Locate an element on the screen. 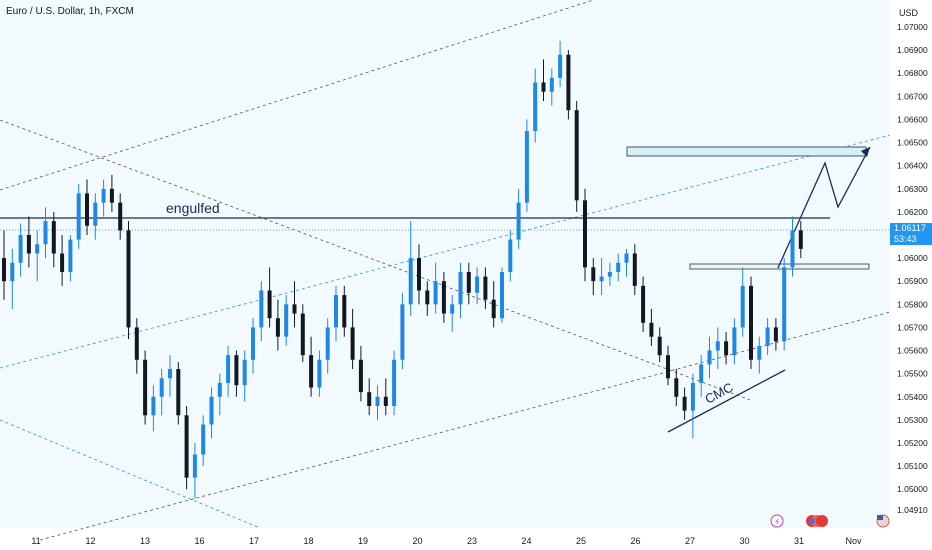 The image size is (932, 550). projected-path is located at coordinates (824, 207).